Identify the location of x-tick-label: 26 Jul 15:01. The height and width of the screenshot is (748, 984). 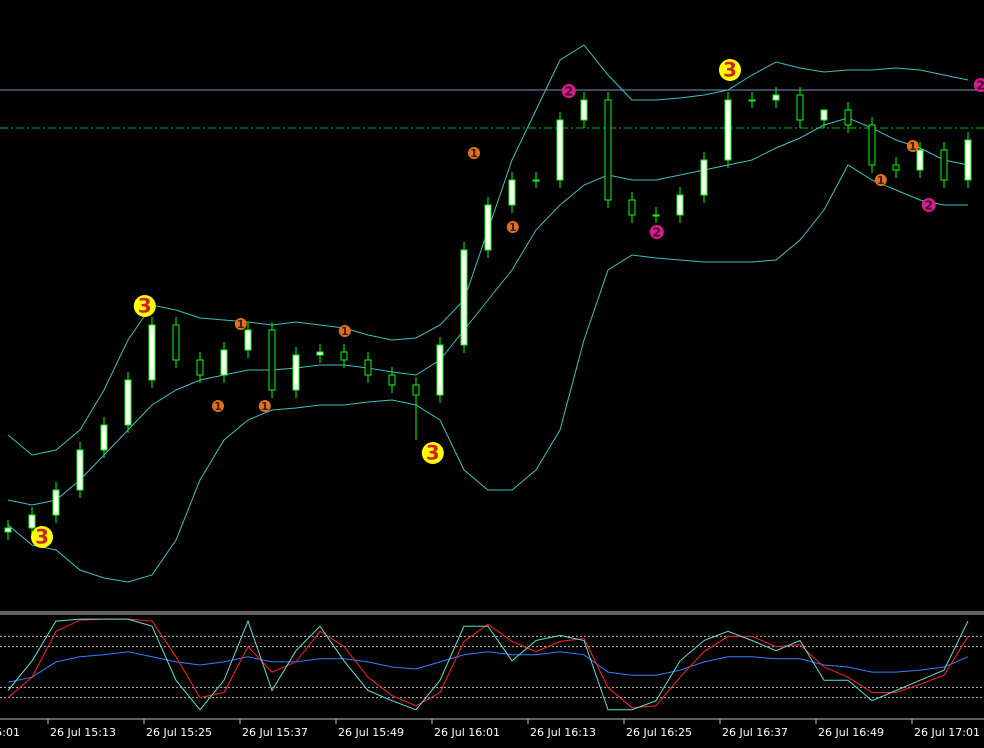
(10, 732).